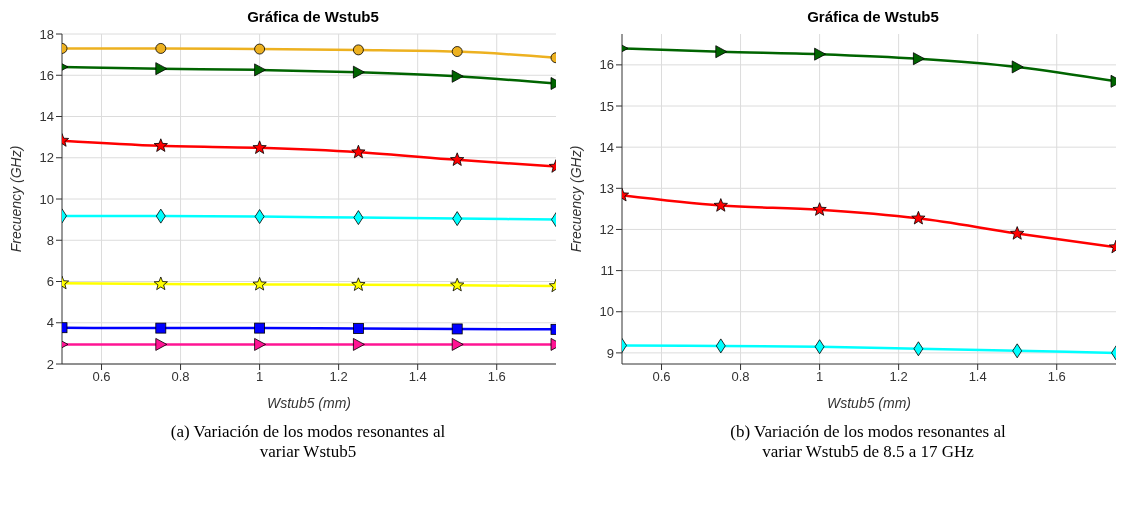 The width and height of the screenshot is (1132, 526). Describe the element at coordinates (50, 282) in the screenshot. I see `y-tick-label: 6` at that location.